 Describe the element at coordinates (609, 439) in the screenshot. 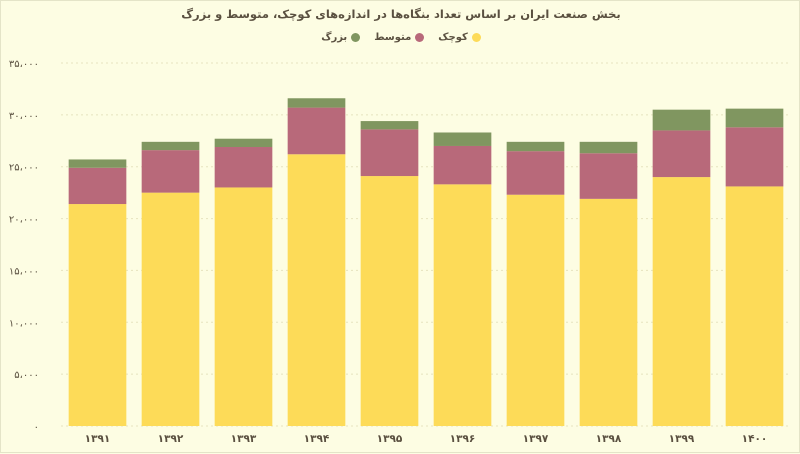

I see `x-tick-label: ۱۳۹۸` at that location.